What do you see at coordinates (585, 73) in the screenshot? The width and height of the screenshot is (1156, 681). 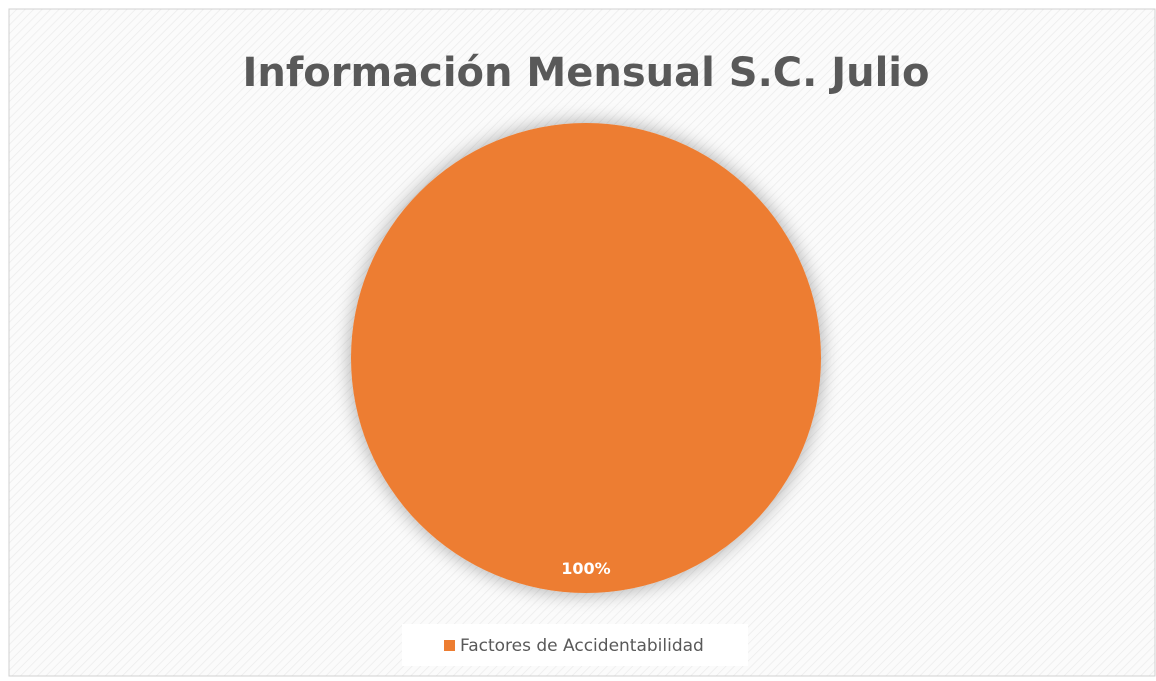 I see `chart-title: Información Mensual S.C. Julio` at bounding box center [585, 73].